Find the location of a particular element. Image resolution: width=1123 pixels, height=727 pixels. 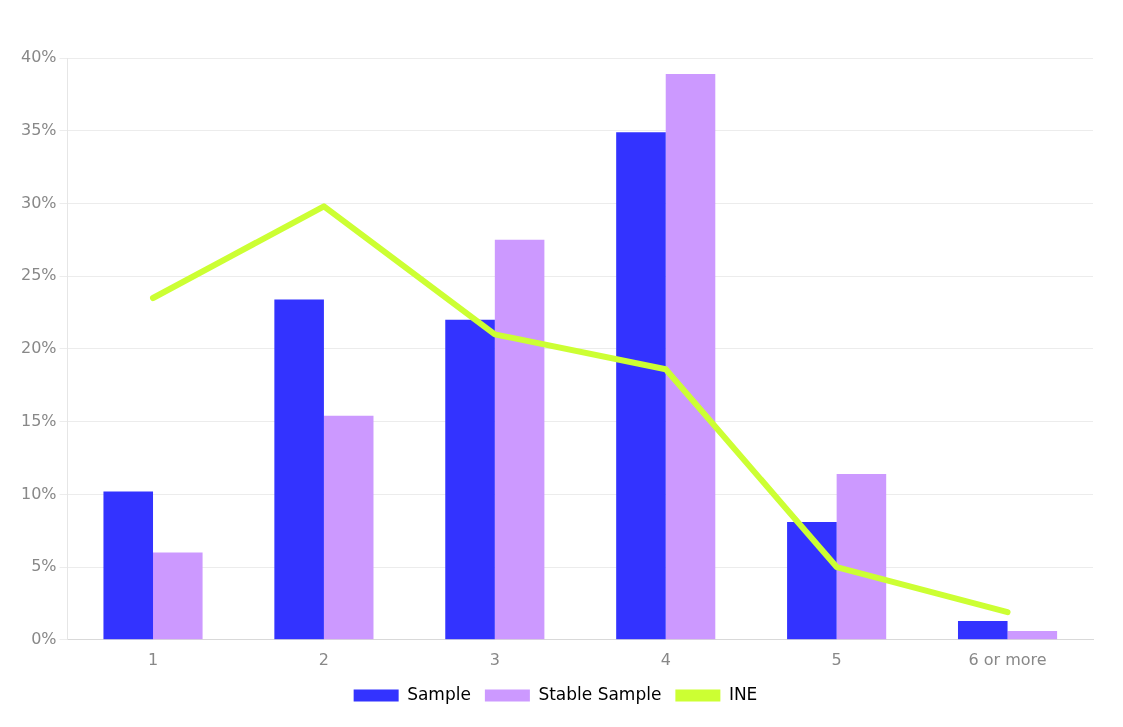

x-tick-label: 1 is located at coordinates (153, 659).